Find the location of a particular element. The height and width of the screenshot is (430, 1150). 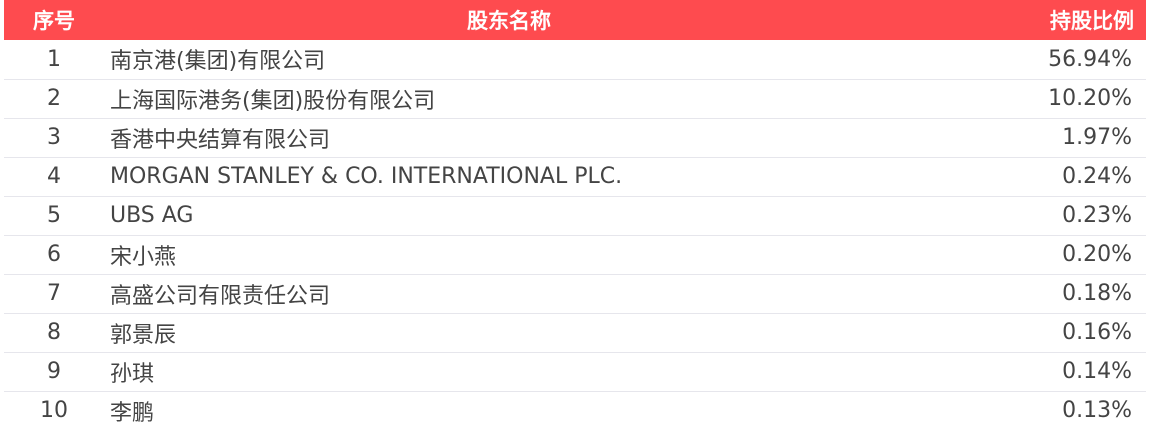

header-index: 序号 is located at coordinates (54, 21).